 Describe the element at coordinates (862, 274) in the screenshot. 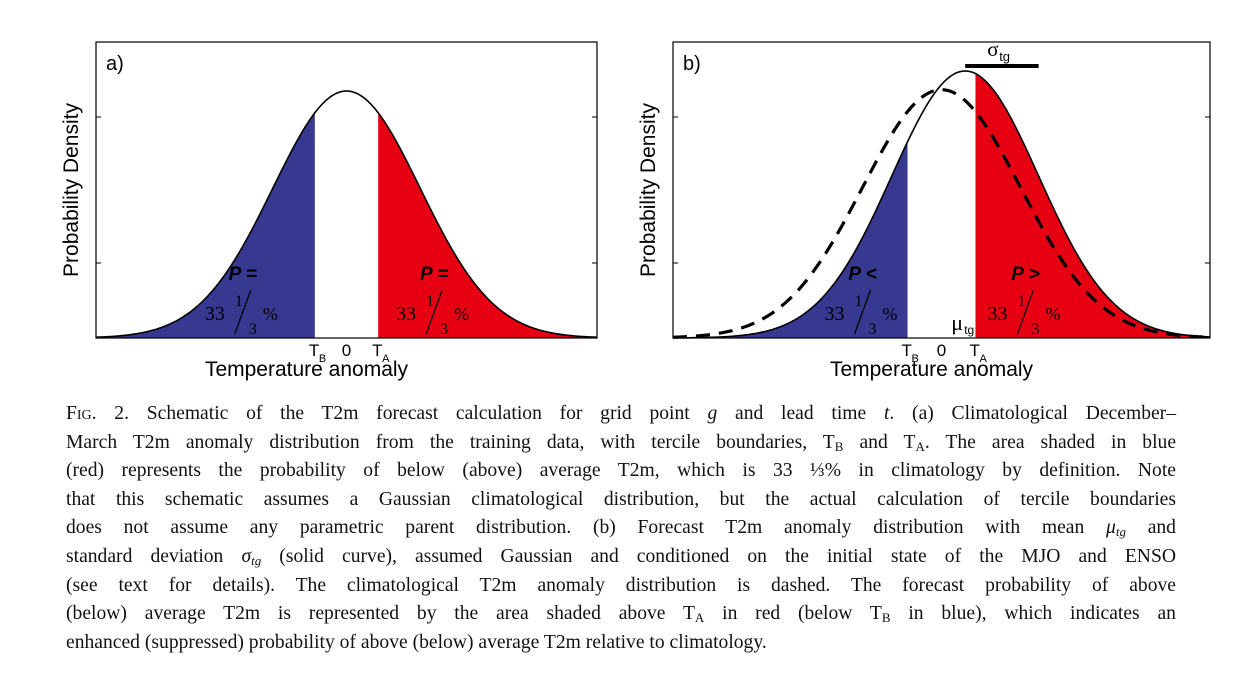

I see `region-label-p-below: P <` at that location.